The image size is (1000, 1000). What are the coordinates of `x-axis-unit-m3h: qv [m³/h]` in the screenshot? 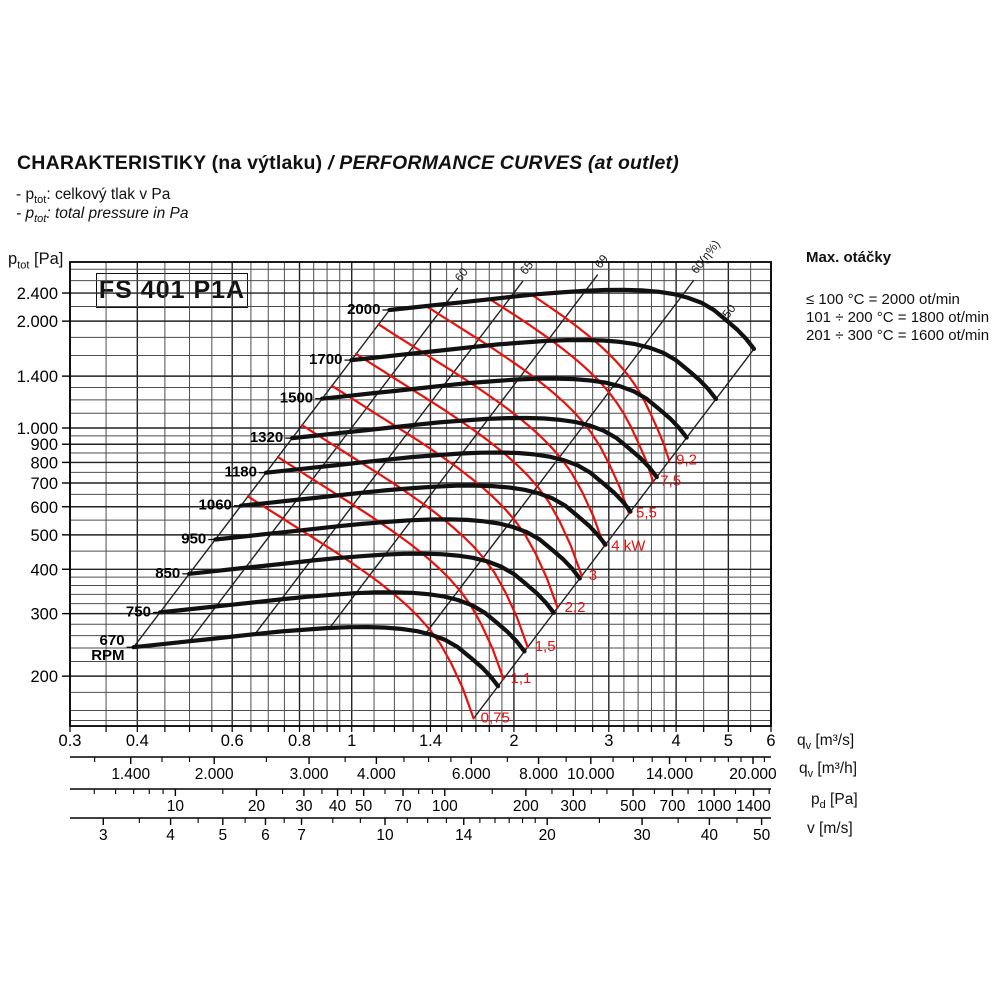 It's located at (828, 770).